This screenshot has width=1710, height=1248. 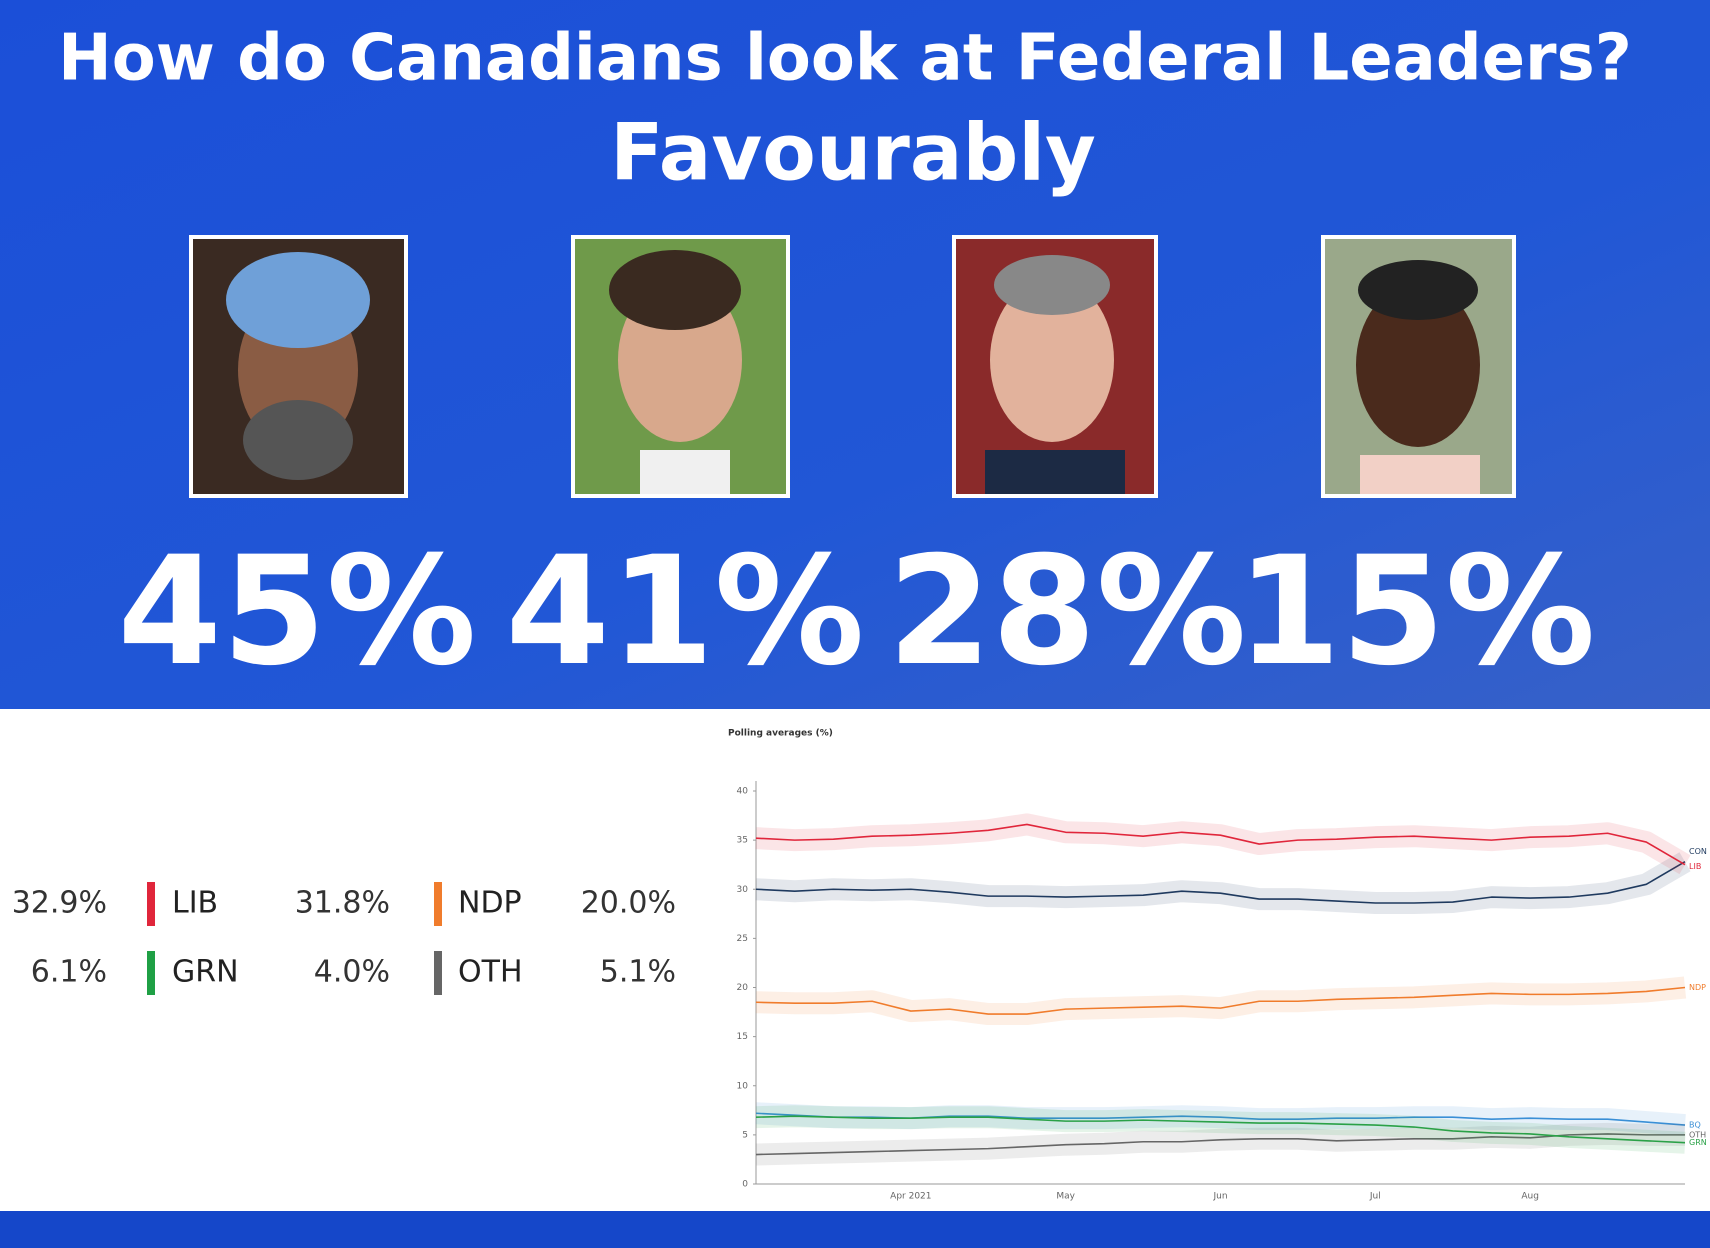 I want to click on y-tick-label: 5, so click(x=745, y=1135).